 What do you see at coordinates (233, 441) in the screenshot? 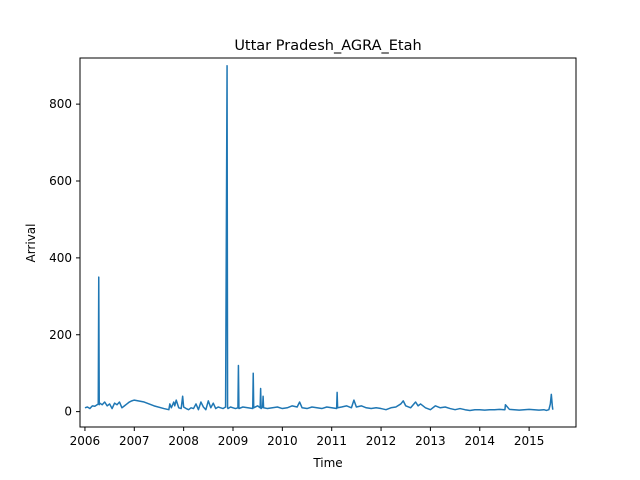
I see `x-tick-label: 2009` at bounding box center [233, 441].